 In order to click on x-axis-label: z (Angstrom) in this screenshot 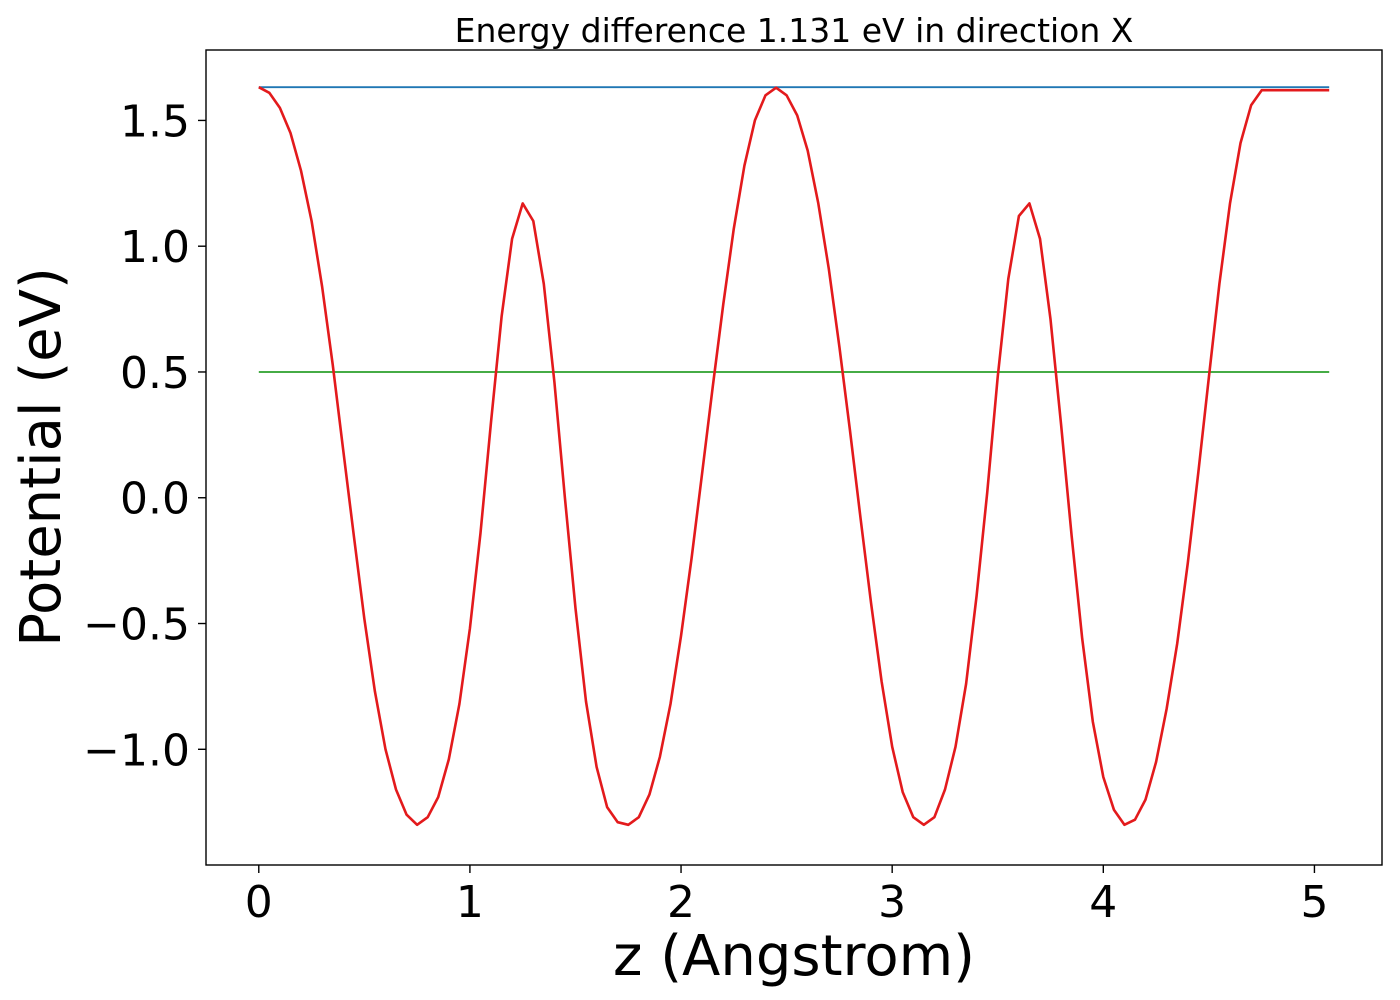, I will do `click(794, 956)`.